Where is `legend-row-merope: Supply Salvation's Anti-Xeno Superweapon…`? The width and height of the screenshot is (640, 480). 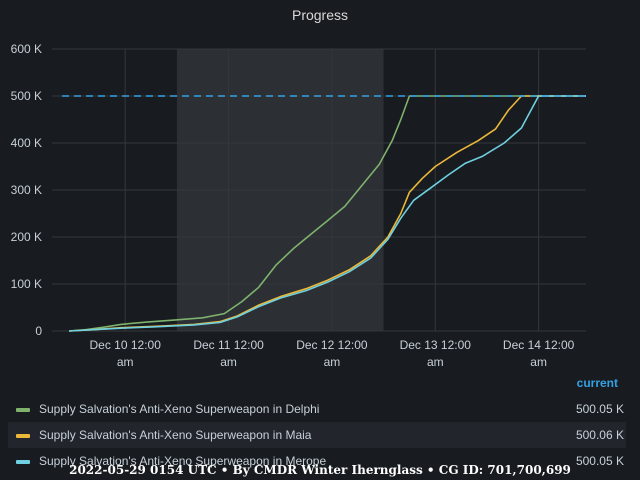 legend-row-merope: Supply Salvation's Anti-Xeno Superweapon… is located at coordinates (317, 461).